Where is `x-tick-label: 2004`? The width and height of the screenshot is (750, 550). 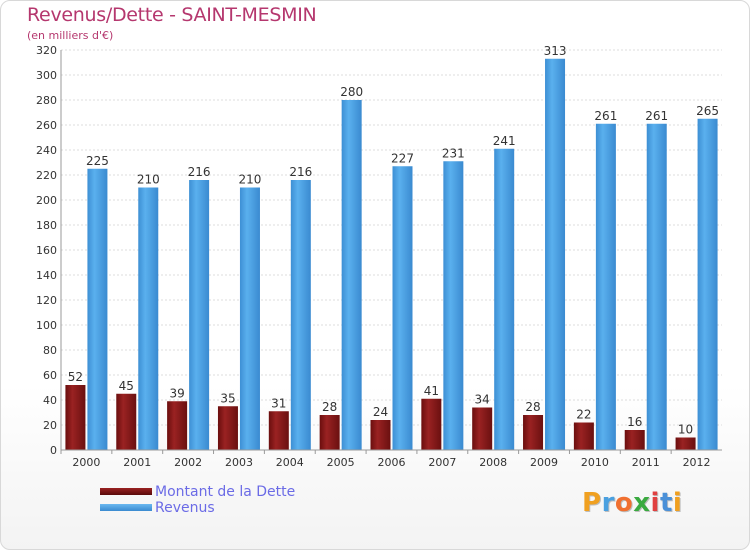
x-tick-label: 2004 is located at coordinates (290, 462).